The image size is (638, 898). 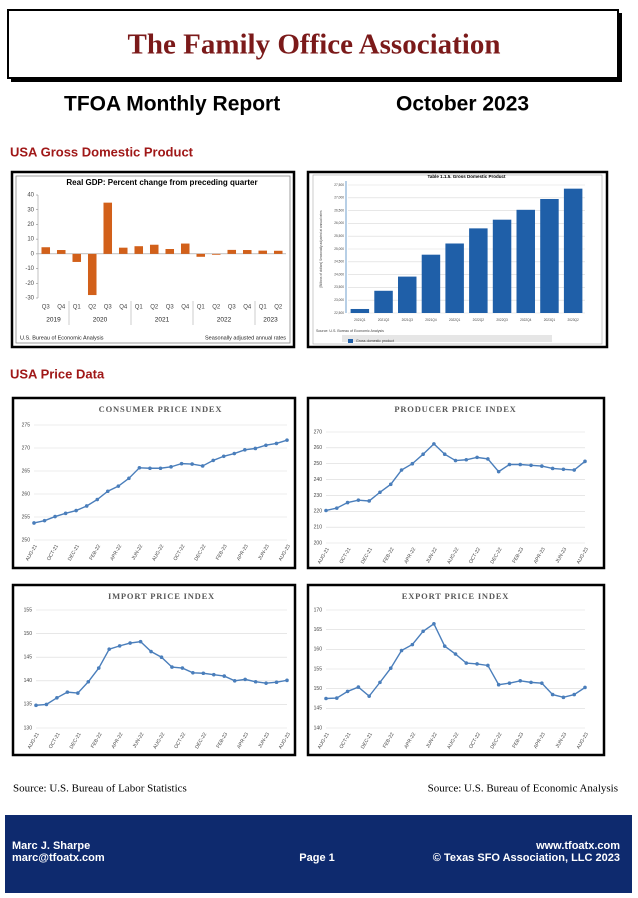 What do you see at coordinates (375, 341) in the screenshot?
I see `legend-label: Gross domestic product` at bounding box center [375, 341].